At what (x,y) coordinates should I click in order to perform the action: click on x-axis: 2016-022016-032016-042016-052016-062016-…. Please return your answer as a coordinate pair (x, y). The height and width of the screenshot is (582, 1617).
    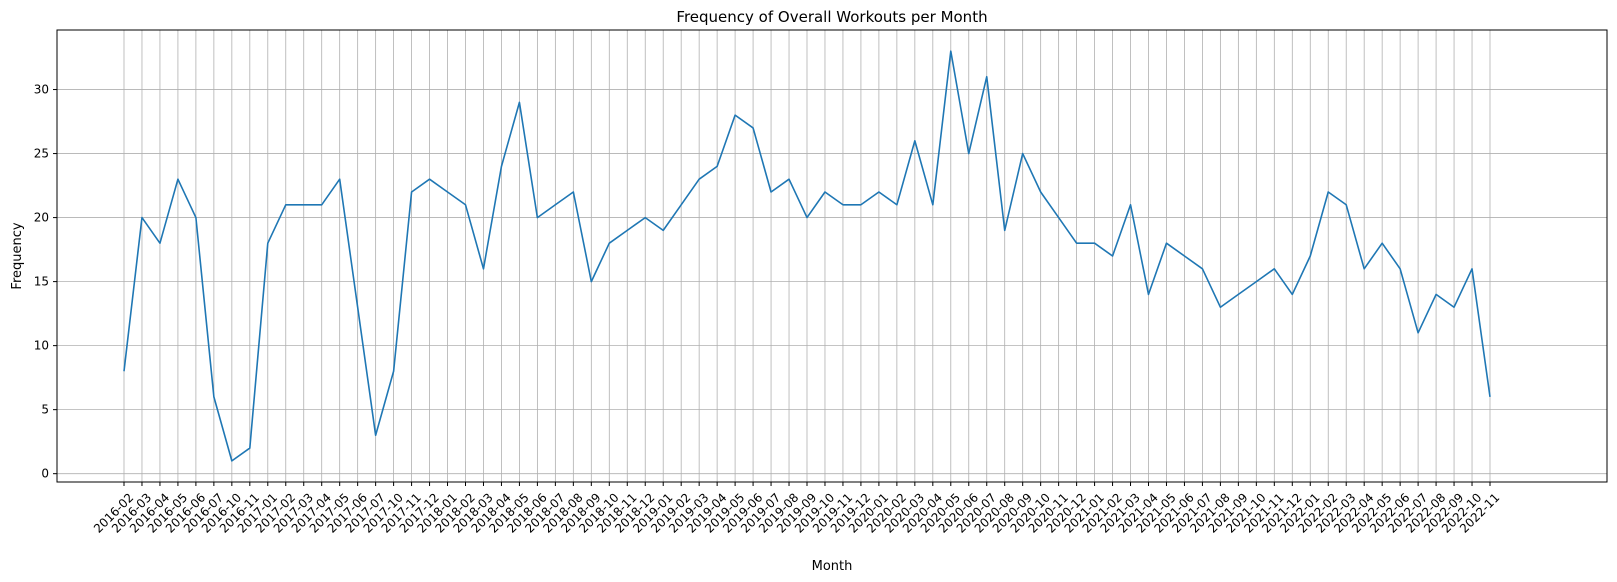
    Looking at the image, I should click on (796, 509).